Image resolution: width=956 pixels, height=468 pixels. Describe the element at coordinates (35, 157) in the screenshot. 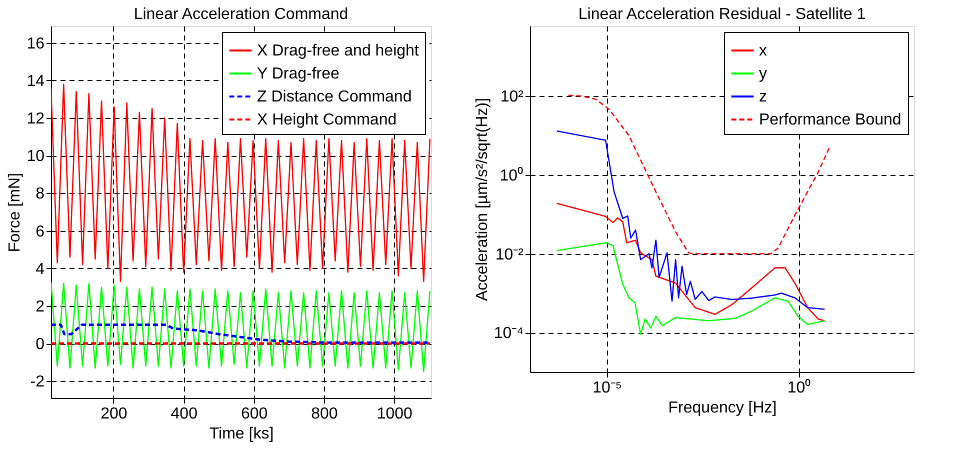

I see `y-tick-label: 10` at that location.